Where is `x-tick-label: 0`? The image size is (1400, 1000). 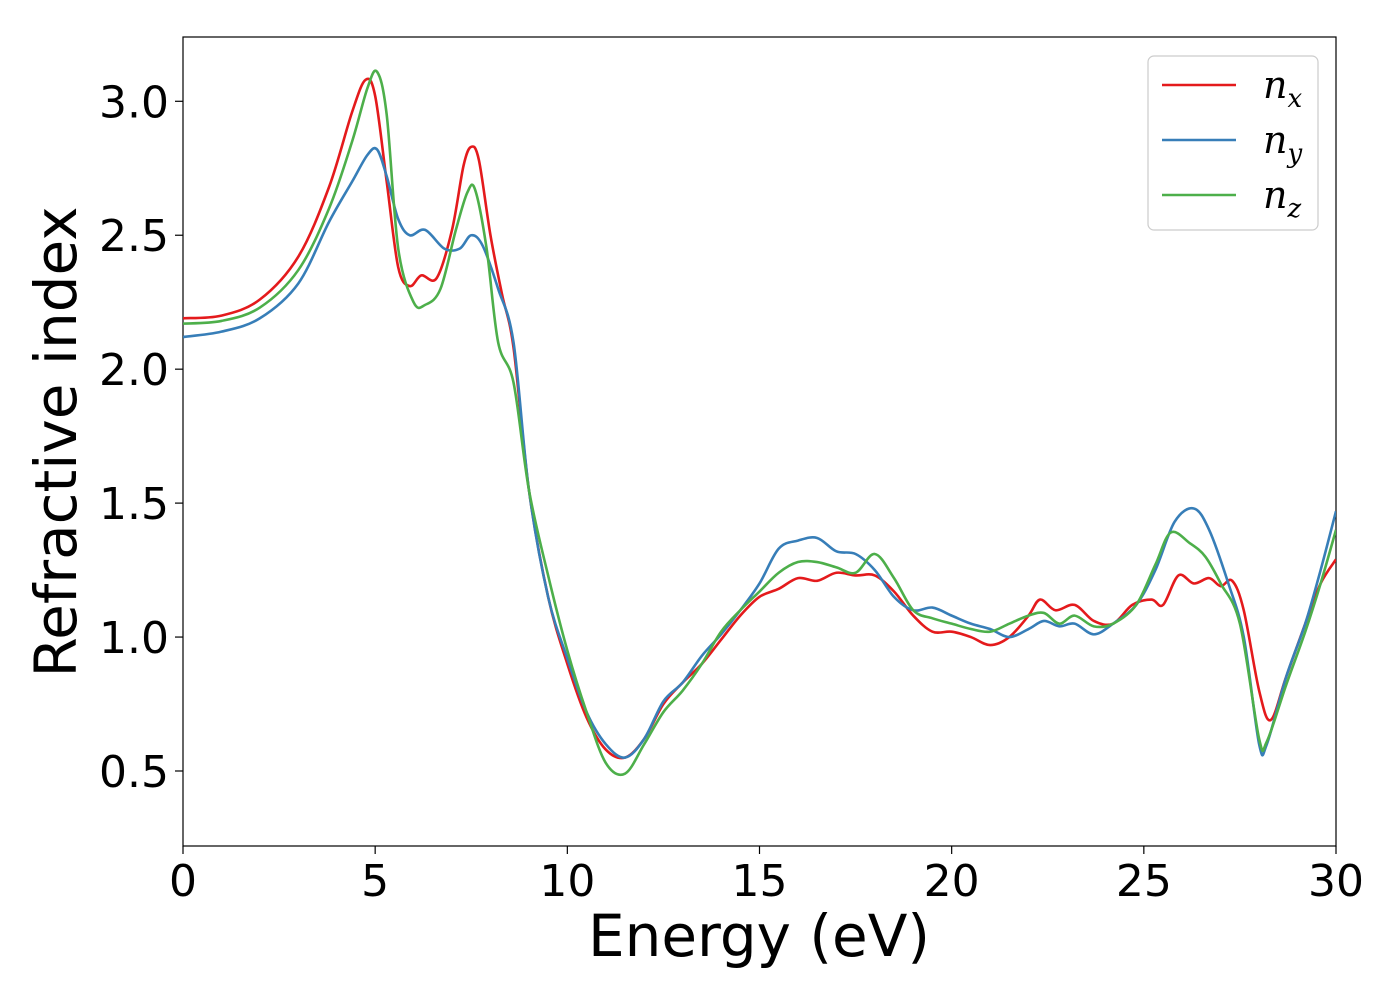 x-tick-label: 0 is located at coordinates (183, 881).